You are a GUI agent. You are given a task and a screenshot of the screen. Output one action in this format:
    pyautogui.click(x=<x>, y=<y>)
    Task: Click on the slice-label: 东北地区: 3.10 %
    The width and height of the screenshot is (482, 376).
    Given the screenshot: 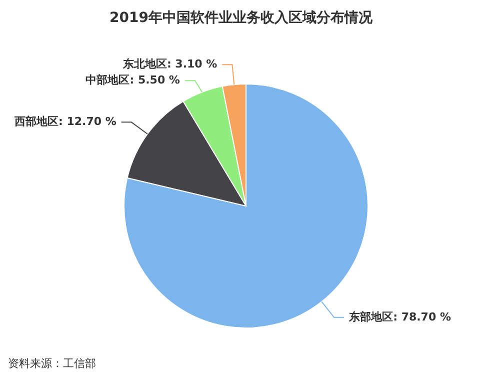 What is the action you would take?
    pyautogui.click(x=170, y=64)
    